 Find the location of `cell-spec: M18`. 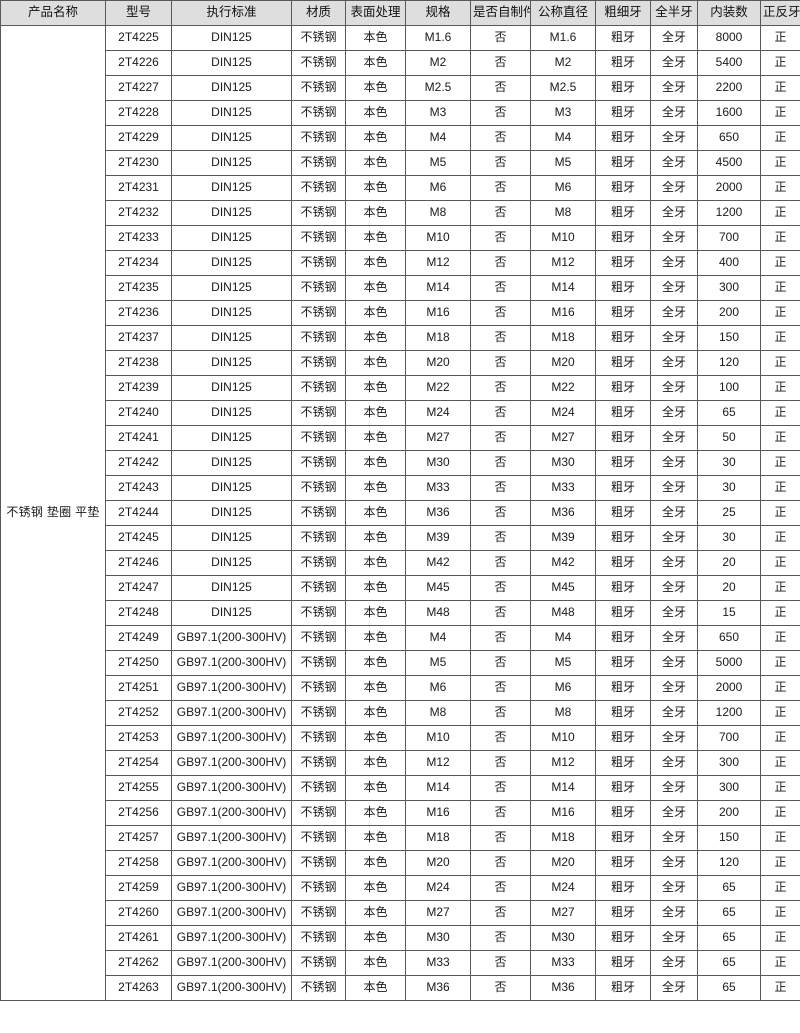

cell-spec: M18 is located at coordinates (438, 338).